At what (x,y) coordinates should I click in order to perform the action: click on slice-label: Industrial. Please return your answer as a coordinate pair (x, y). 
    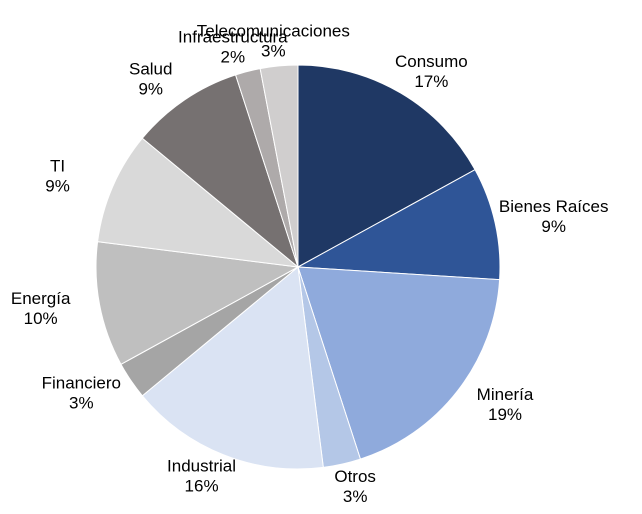
    Looking at the image, I should click on (201, 466).